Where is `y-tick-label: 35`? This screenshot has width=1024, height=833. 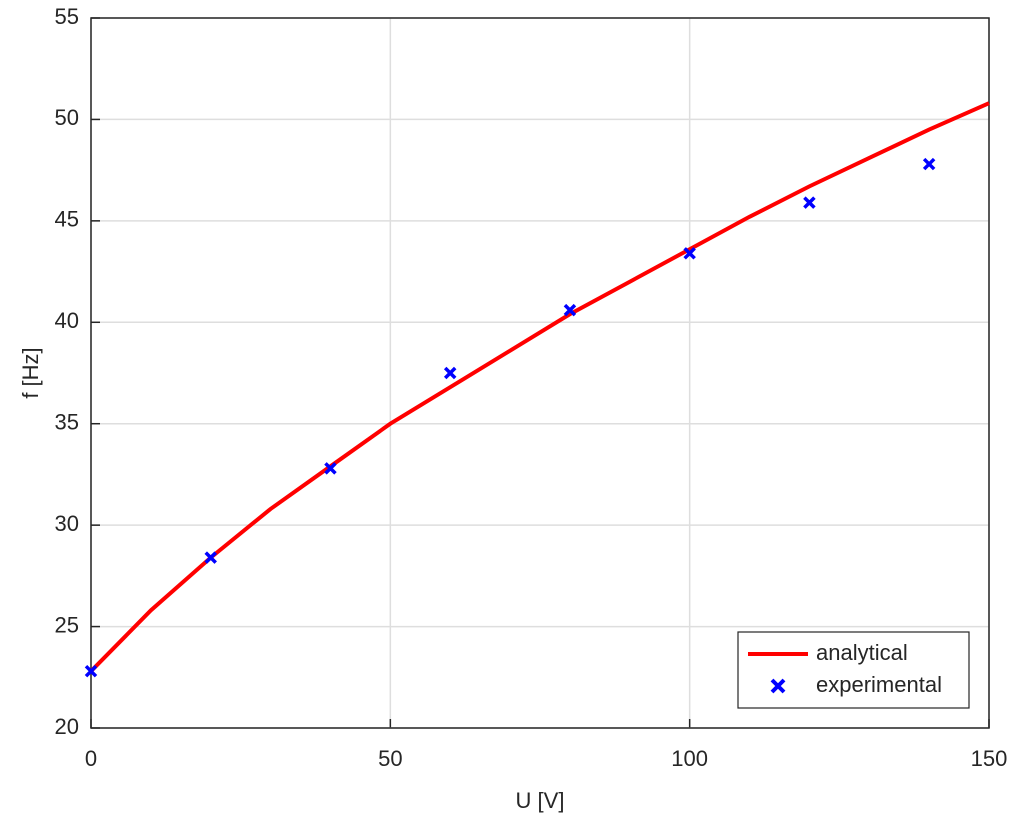 y-tick-label: 35 is located at coordinates (67, 422).